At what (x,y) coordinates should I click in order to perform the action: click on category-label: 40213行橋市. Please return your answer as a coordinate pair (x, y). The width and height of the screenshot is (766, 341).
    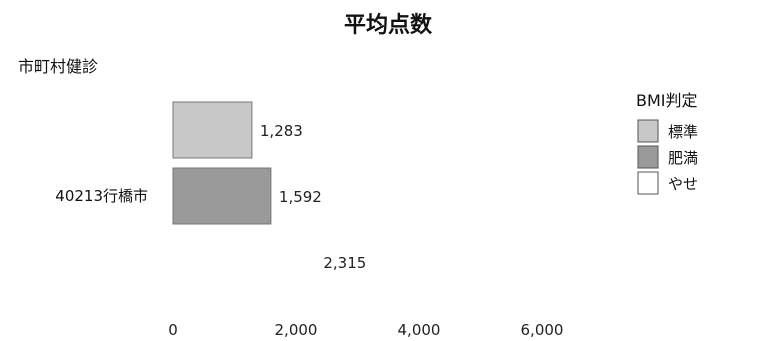
    Looking at the image, I should click on (101, 196).